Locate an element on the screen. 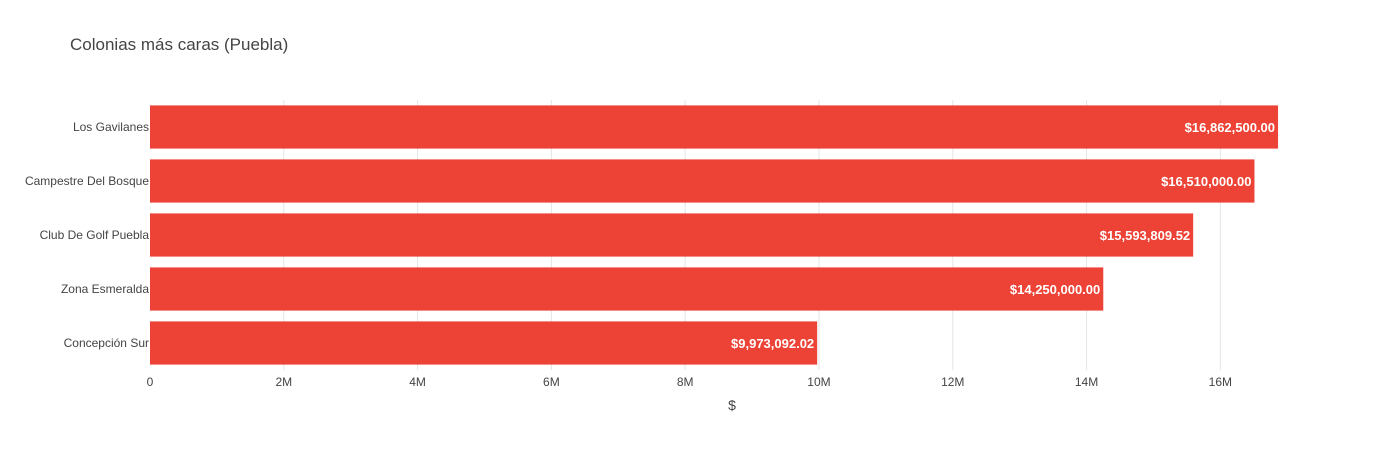 The image size is (1394, 450). x-tick-label: 10M is located at coordinates (818, 382).